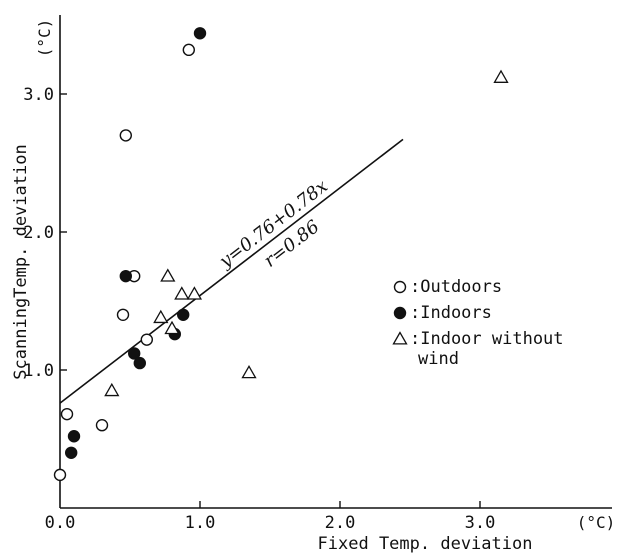 This screenshot has width=626, height=555. What do you see at coordinates (38, 95) in the screenshot?
I see `y-tick-label: 3.0` at bounding box center [38, 95].